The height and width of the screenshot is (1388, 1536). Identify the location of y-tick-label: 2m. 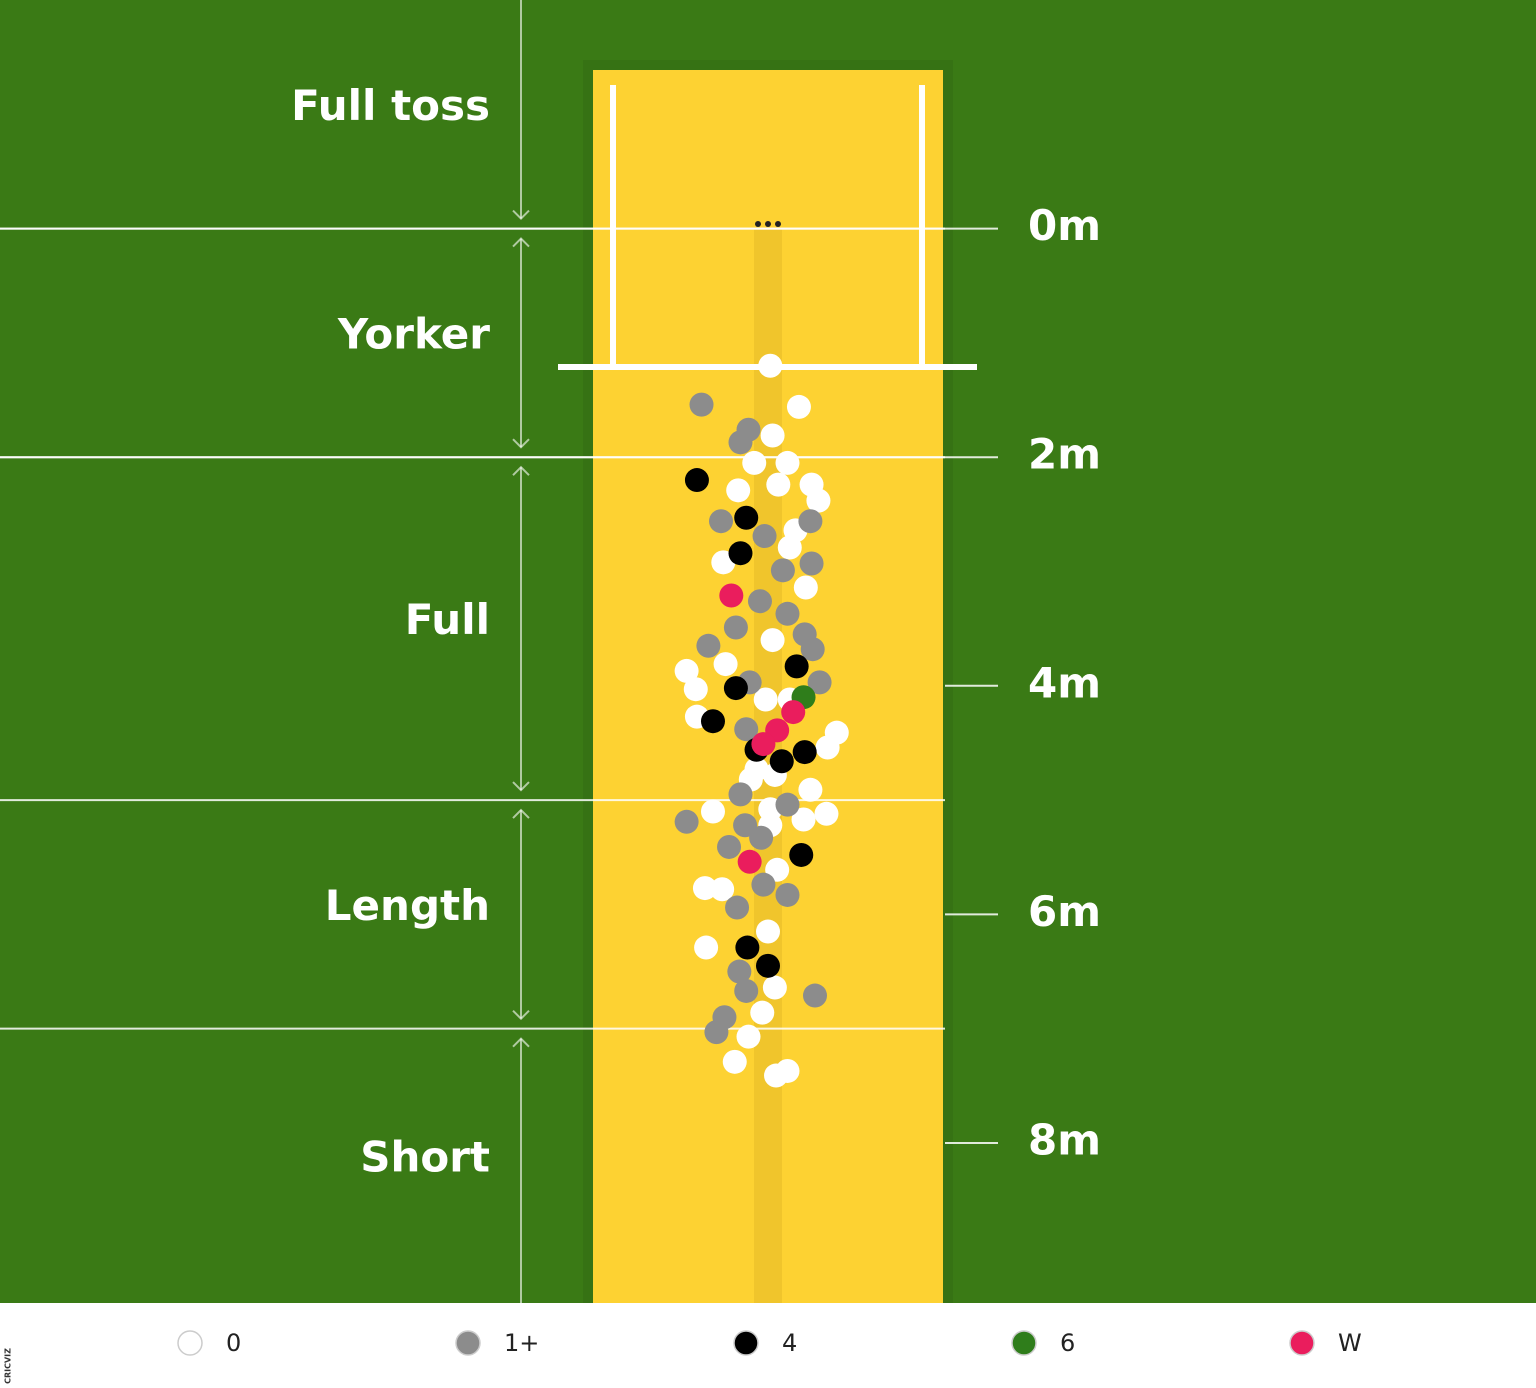
(1064, 454).